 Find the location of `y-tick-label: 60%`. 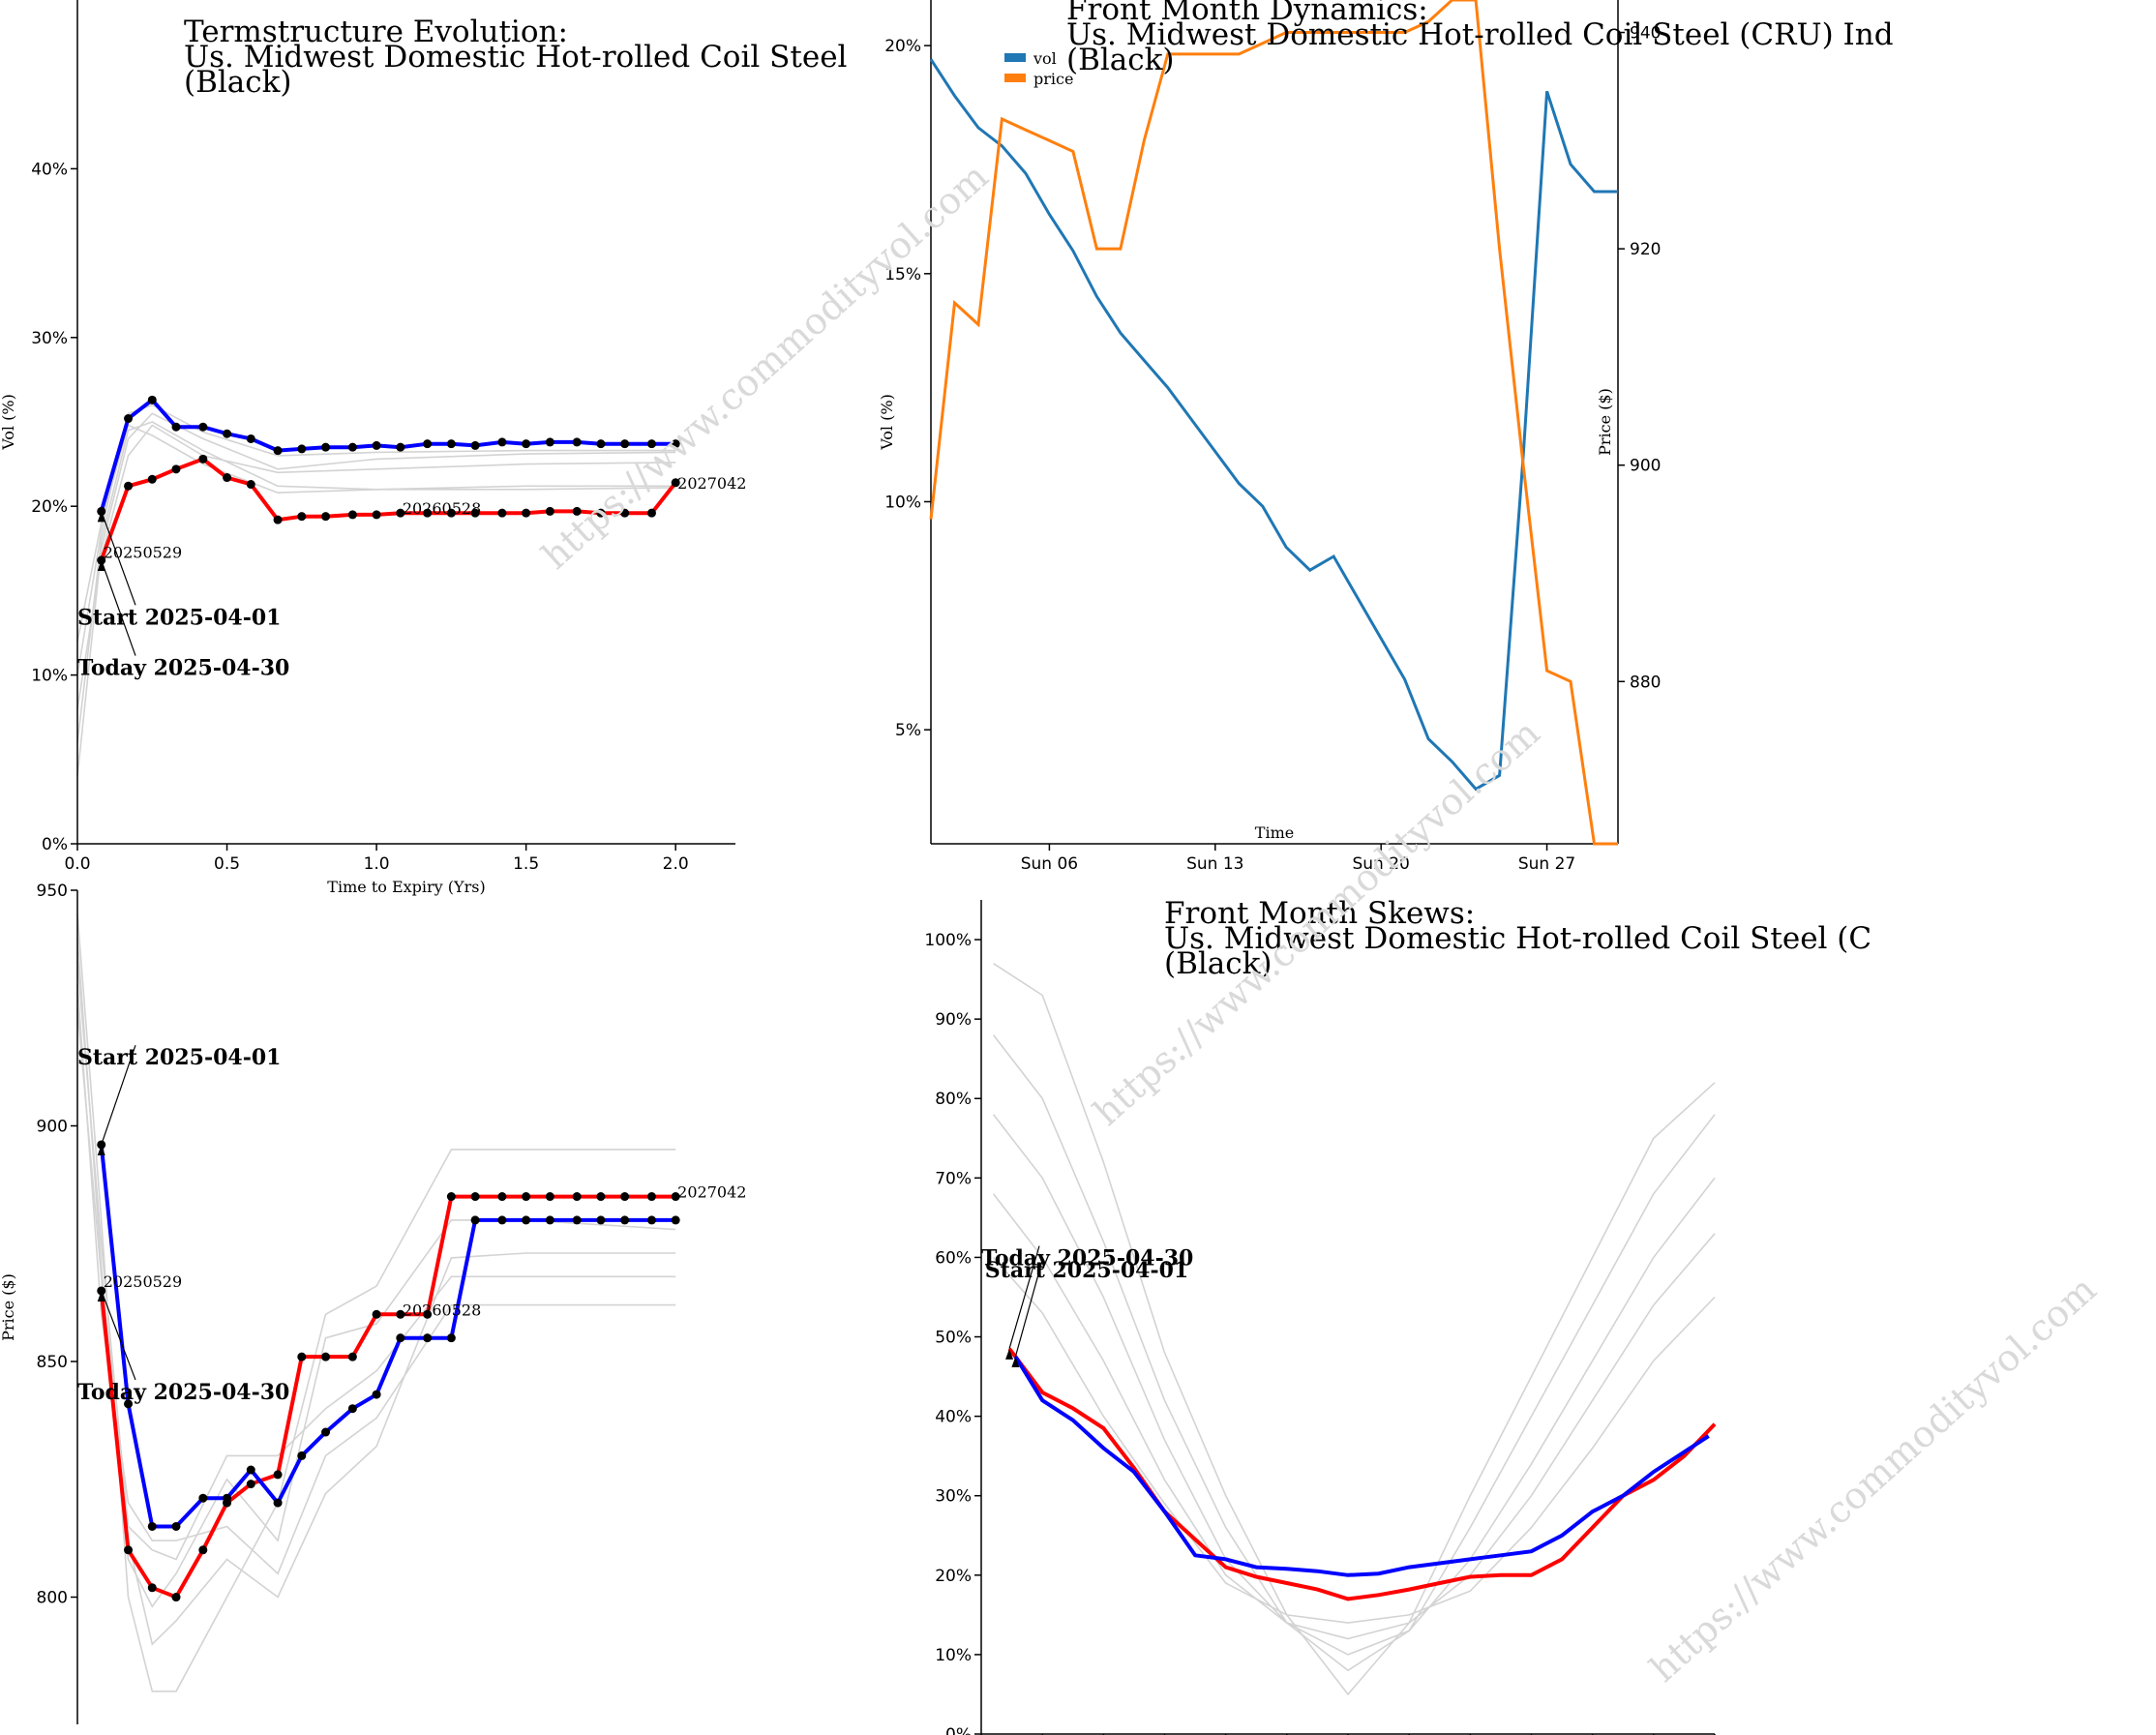

y-tick-label: 60% is located at coordinates (953, 1258).